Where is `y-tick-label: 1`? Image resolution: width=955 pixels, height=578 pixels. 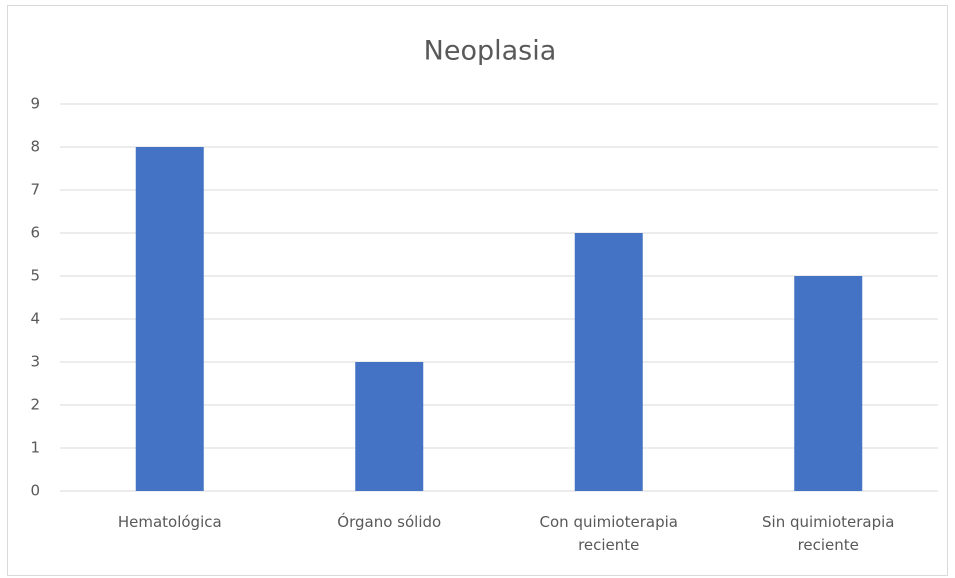
y-tick-label: 1 is located at coordinates (35, 448).